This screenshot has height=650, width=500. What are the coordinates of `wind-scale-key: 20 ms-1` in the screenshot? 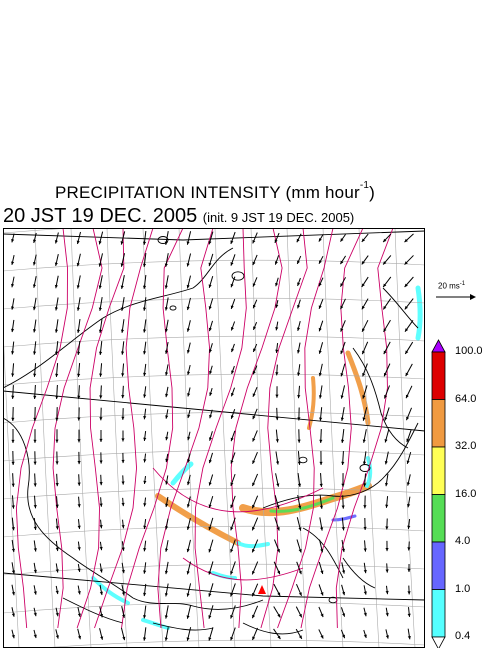 It's located at (463, 292).